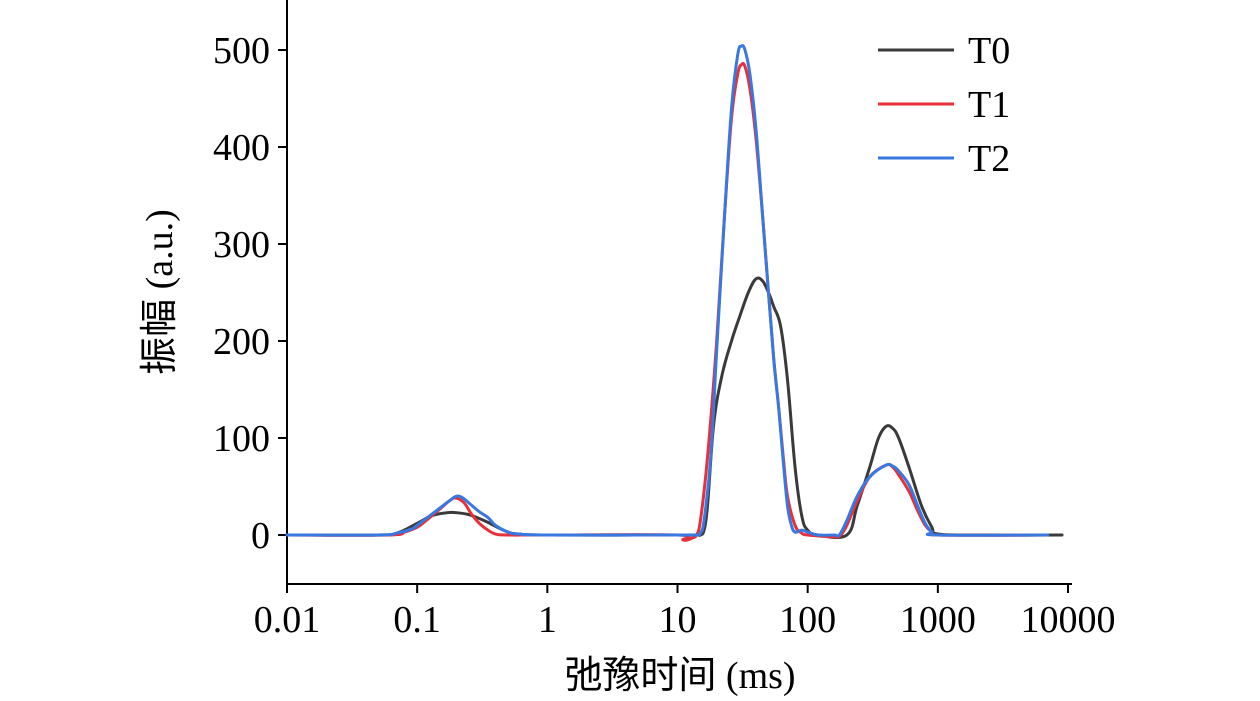 The height and width of the screenshot is (701, 1260). Describe the element at coordinates (417, 620) in the screenshot. I see `x-tick-label: 0.1` at that location.